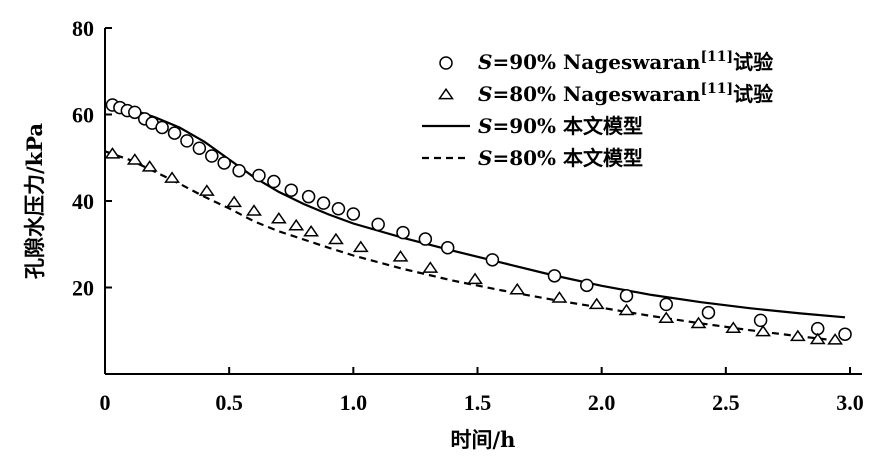 The image size is (893, 456). I want to click on x-tick-label: 2.5, so click(726, 402).